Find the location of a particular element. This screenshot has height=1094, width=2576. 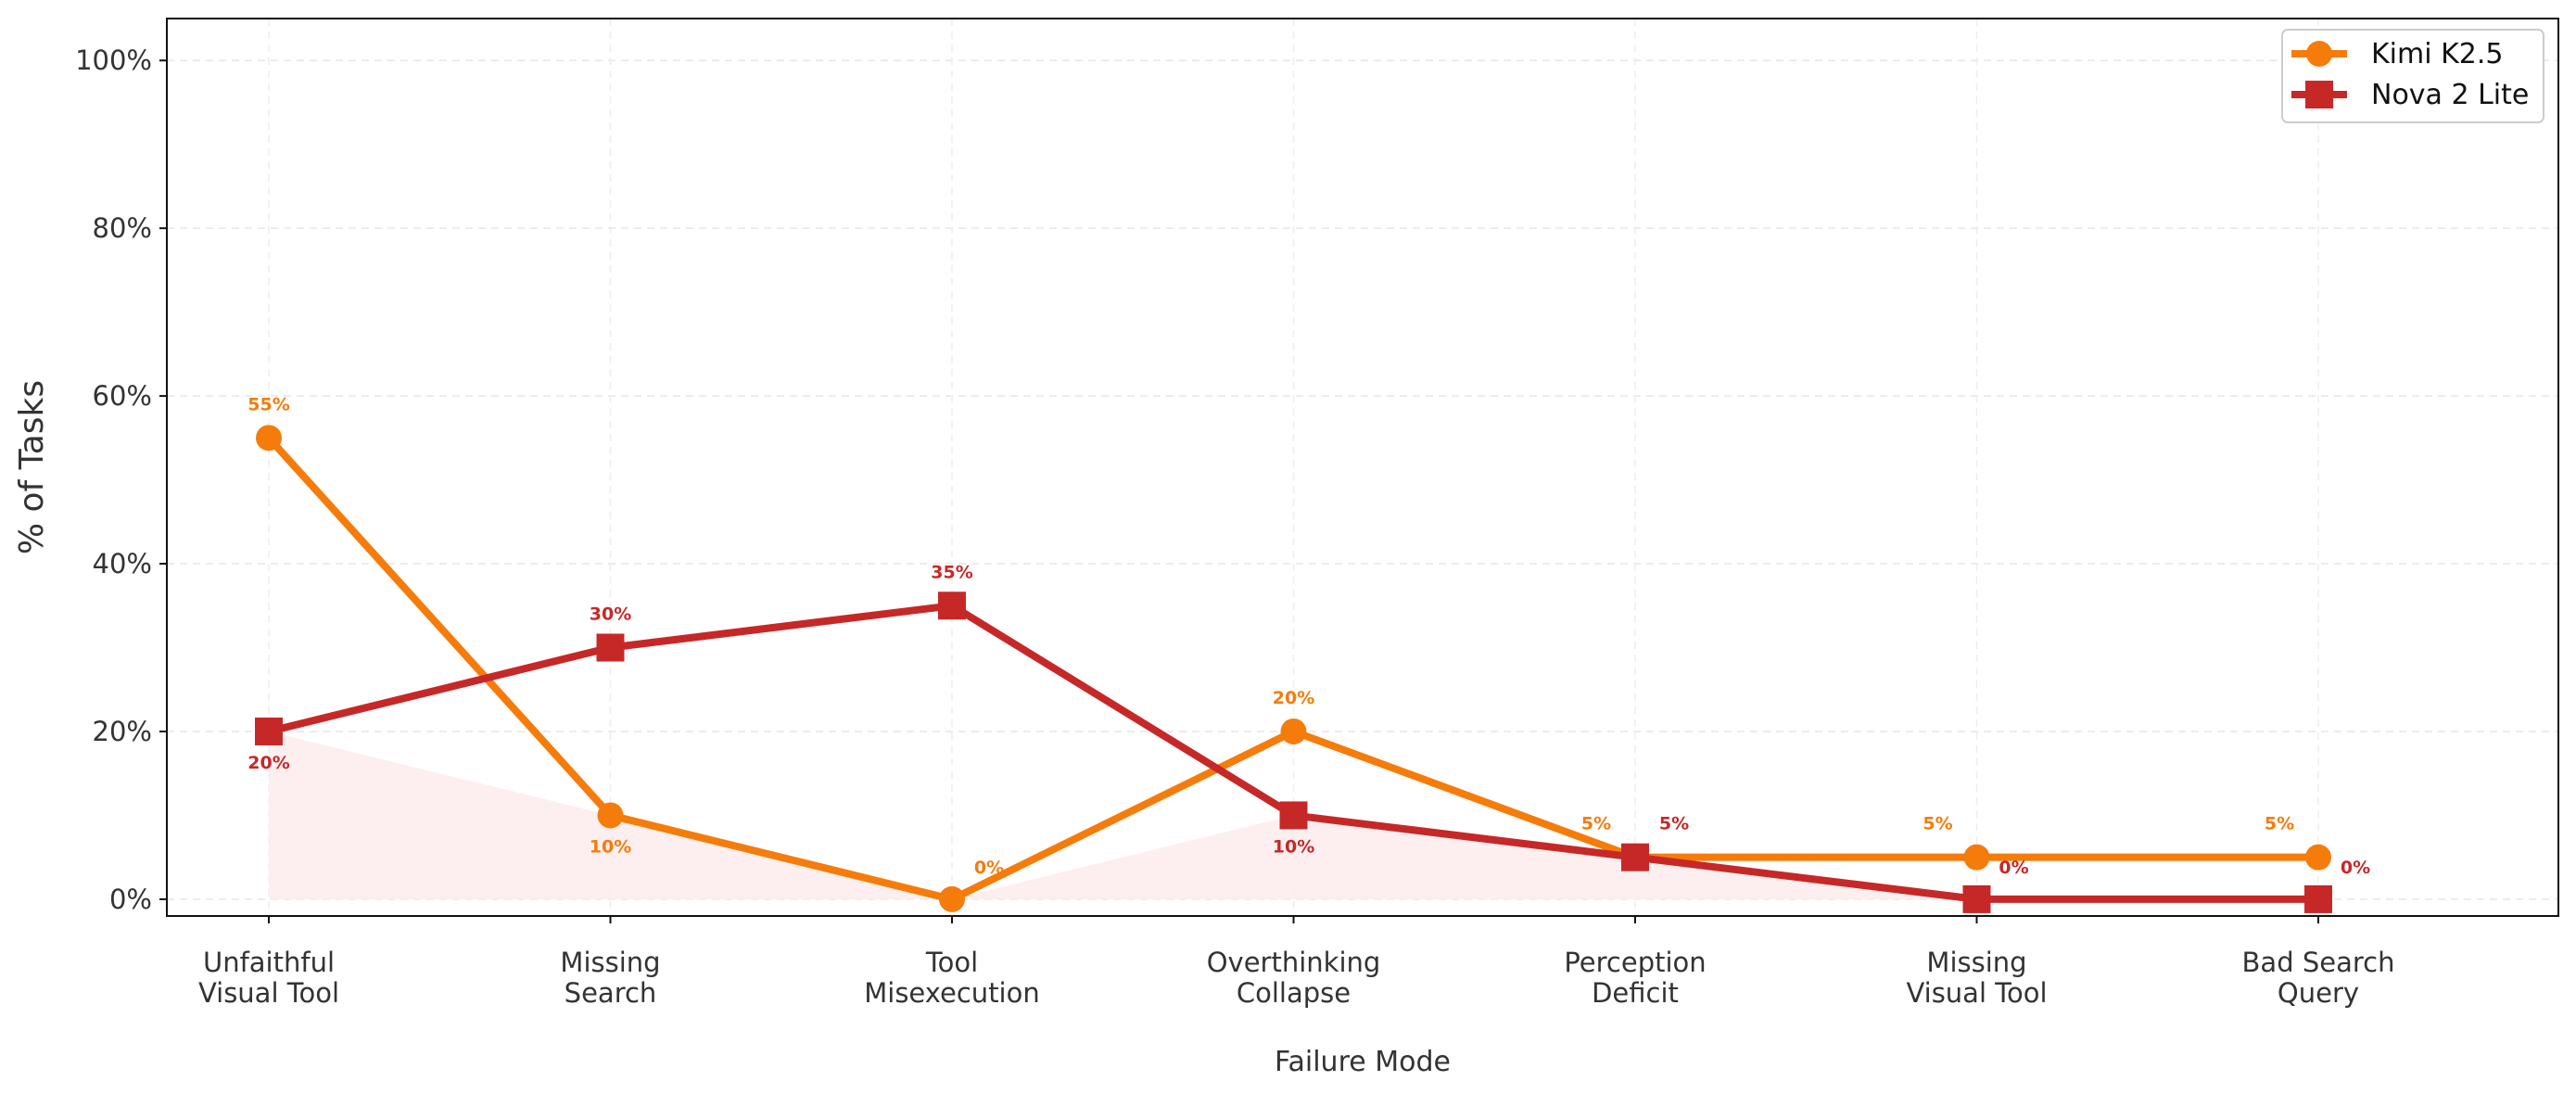

x-tick-label: Overthinking Collapse is located at coordinates (1294, 978).